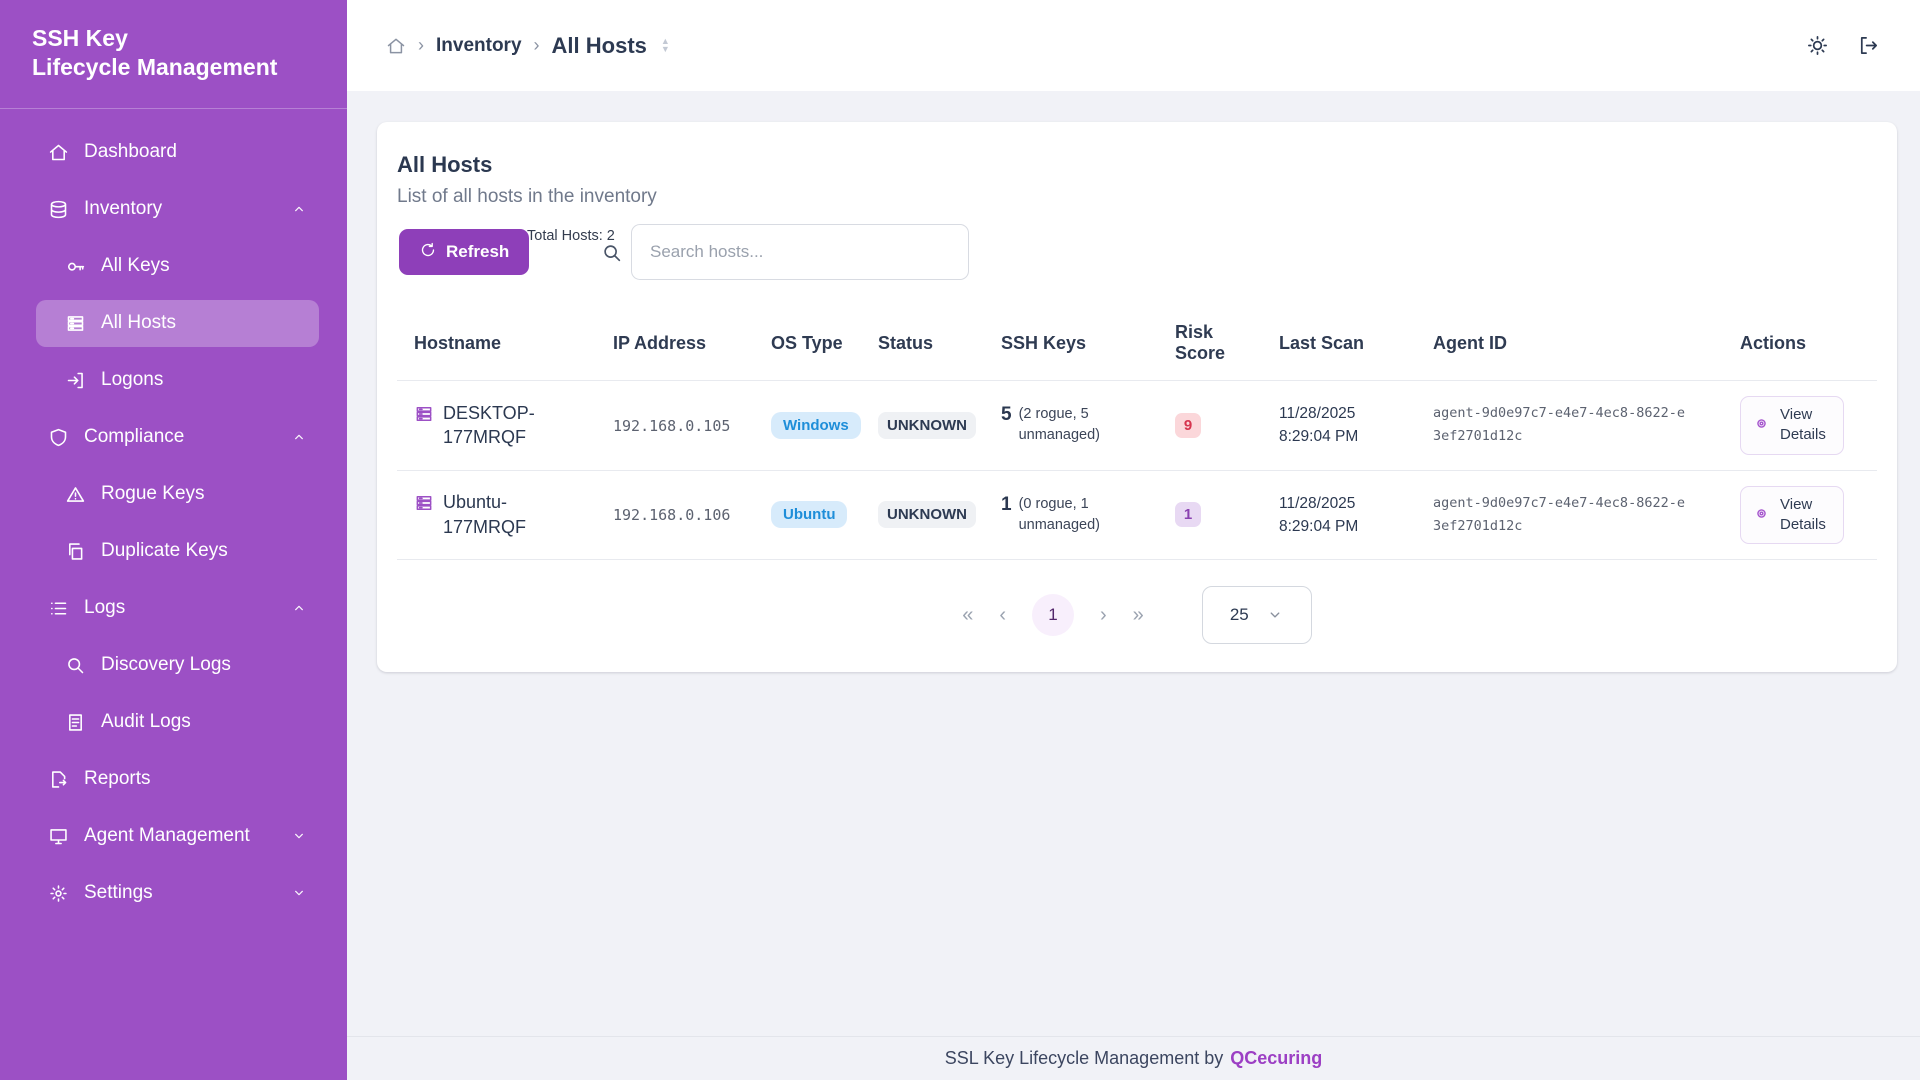 The image size is (1920, 1080). What do you see at coordinates (1276, 1058) in the screenshot?
I see `footer-brand-link: QCecuring` at bounding box center [1276, 1058].